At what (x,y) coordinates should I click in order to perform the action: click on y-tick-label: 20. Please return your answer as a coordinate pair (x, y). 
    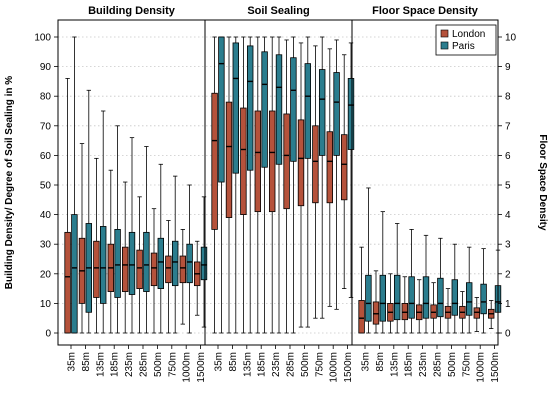
    Looking at the image, I should click on (46, 274).